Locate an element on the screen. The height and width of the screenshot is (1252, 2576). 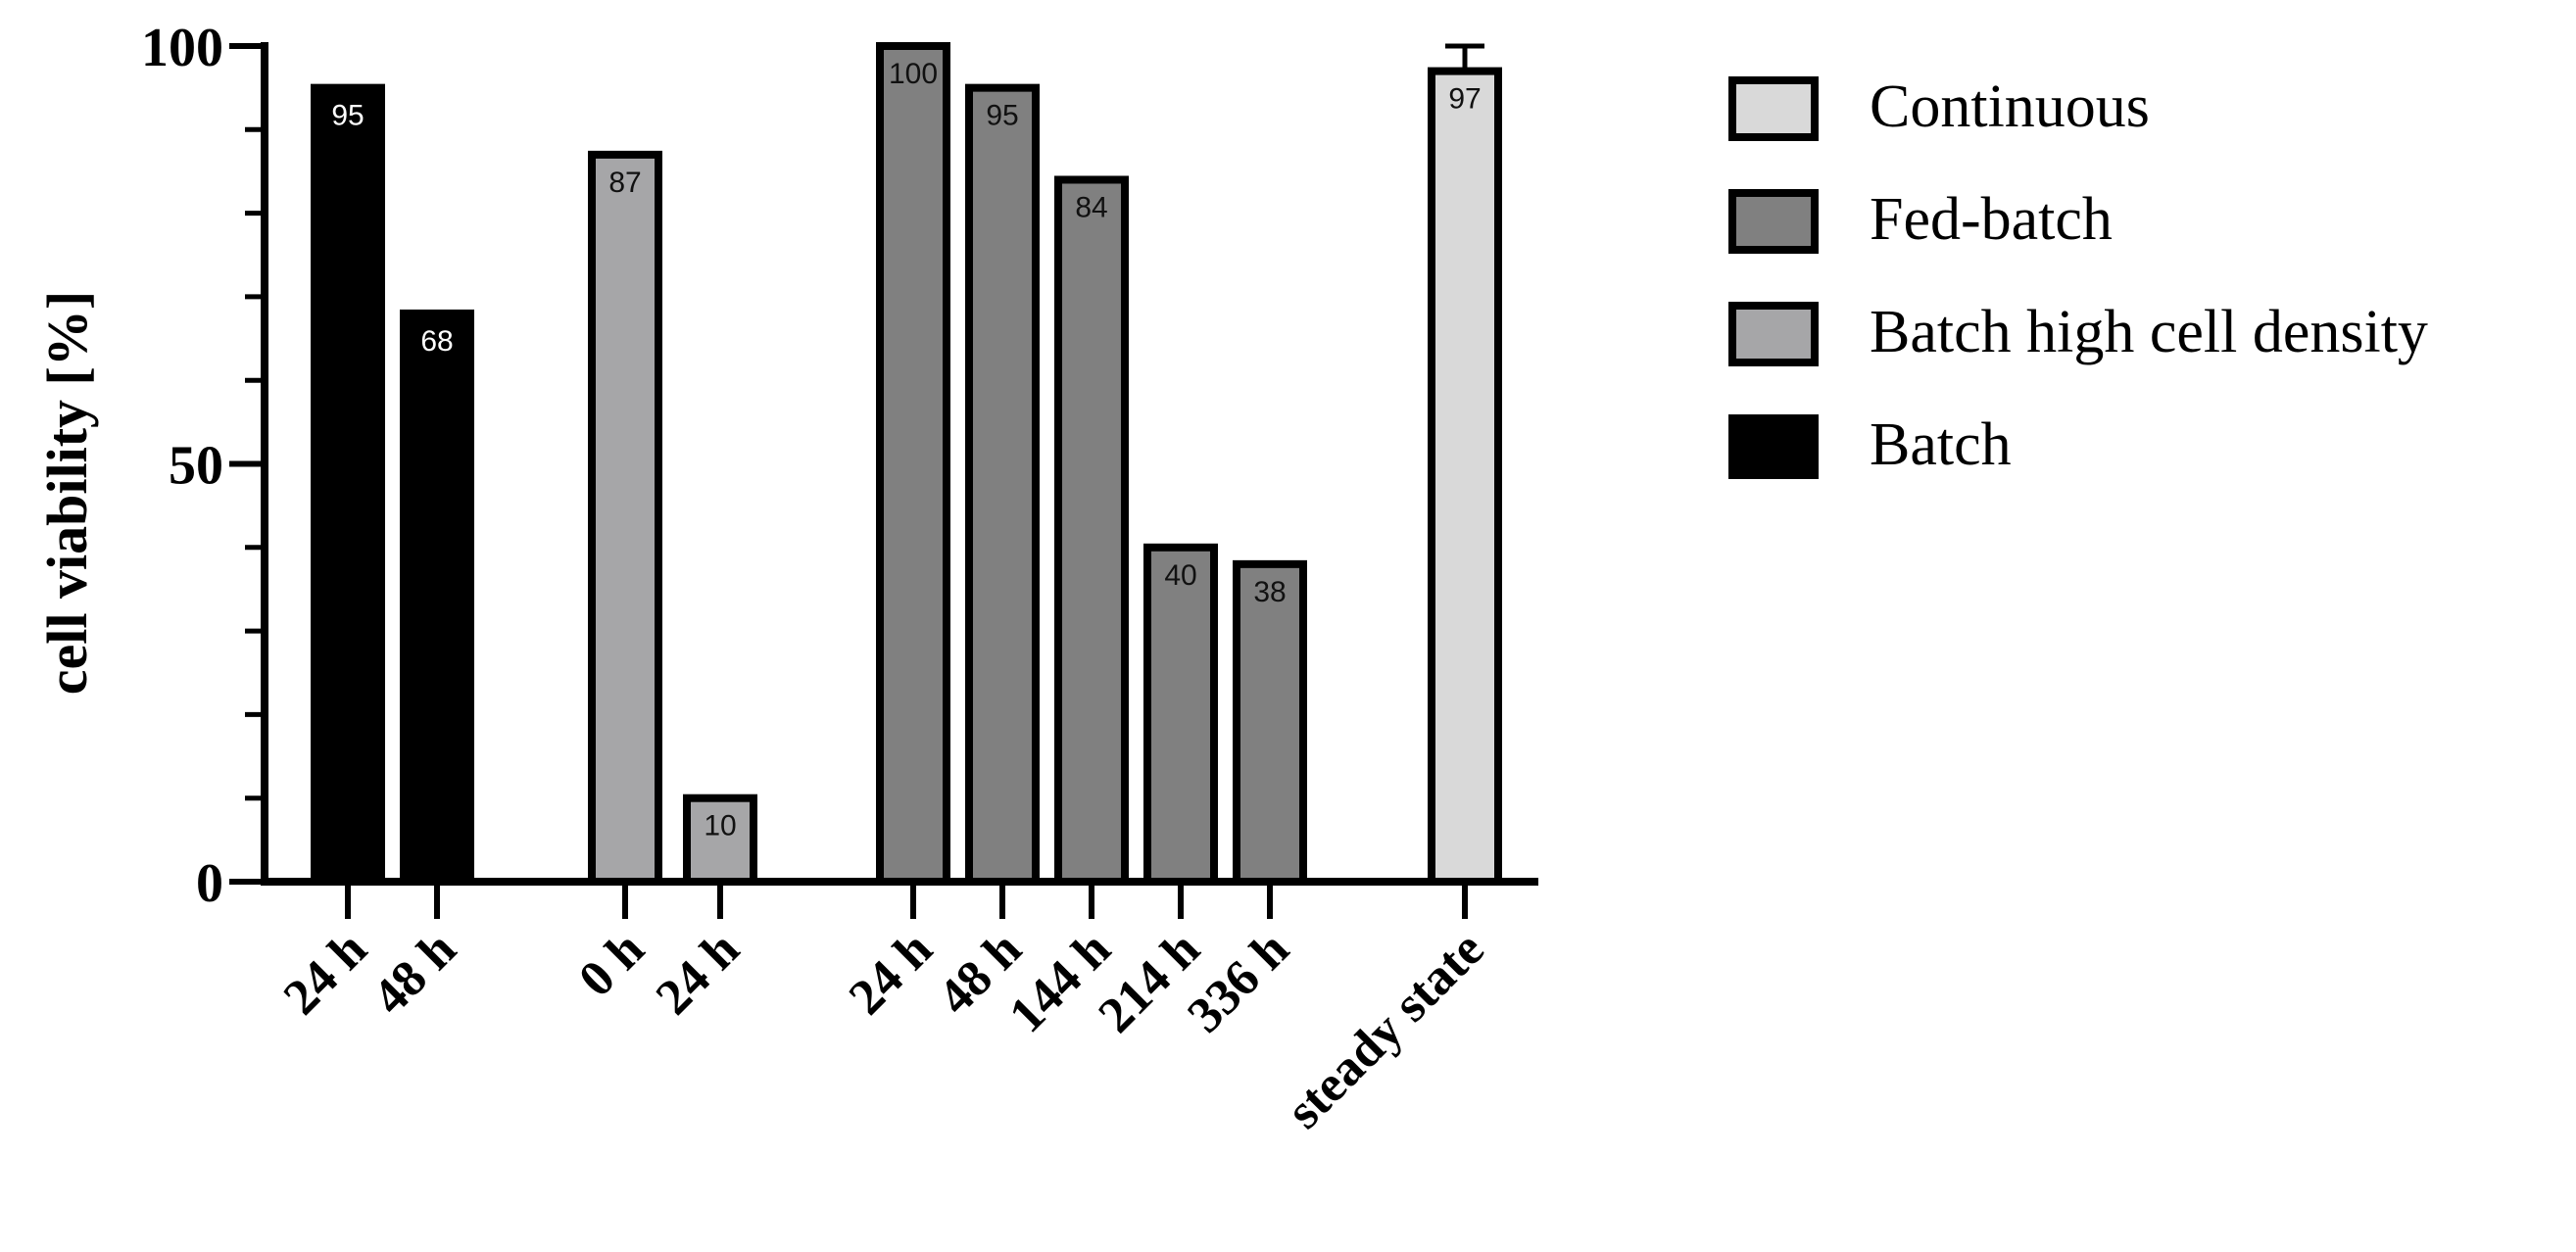
data-label-batch-high-cell-density-24-h: 10 is located at coordinates (720, 826).